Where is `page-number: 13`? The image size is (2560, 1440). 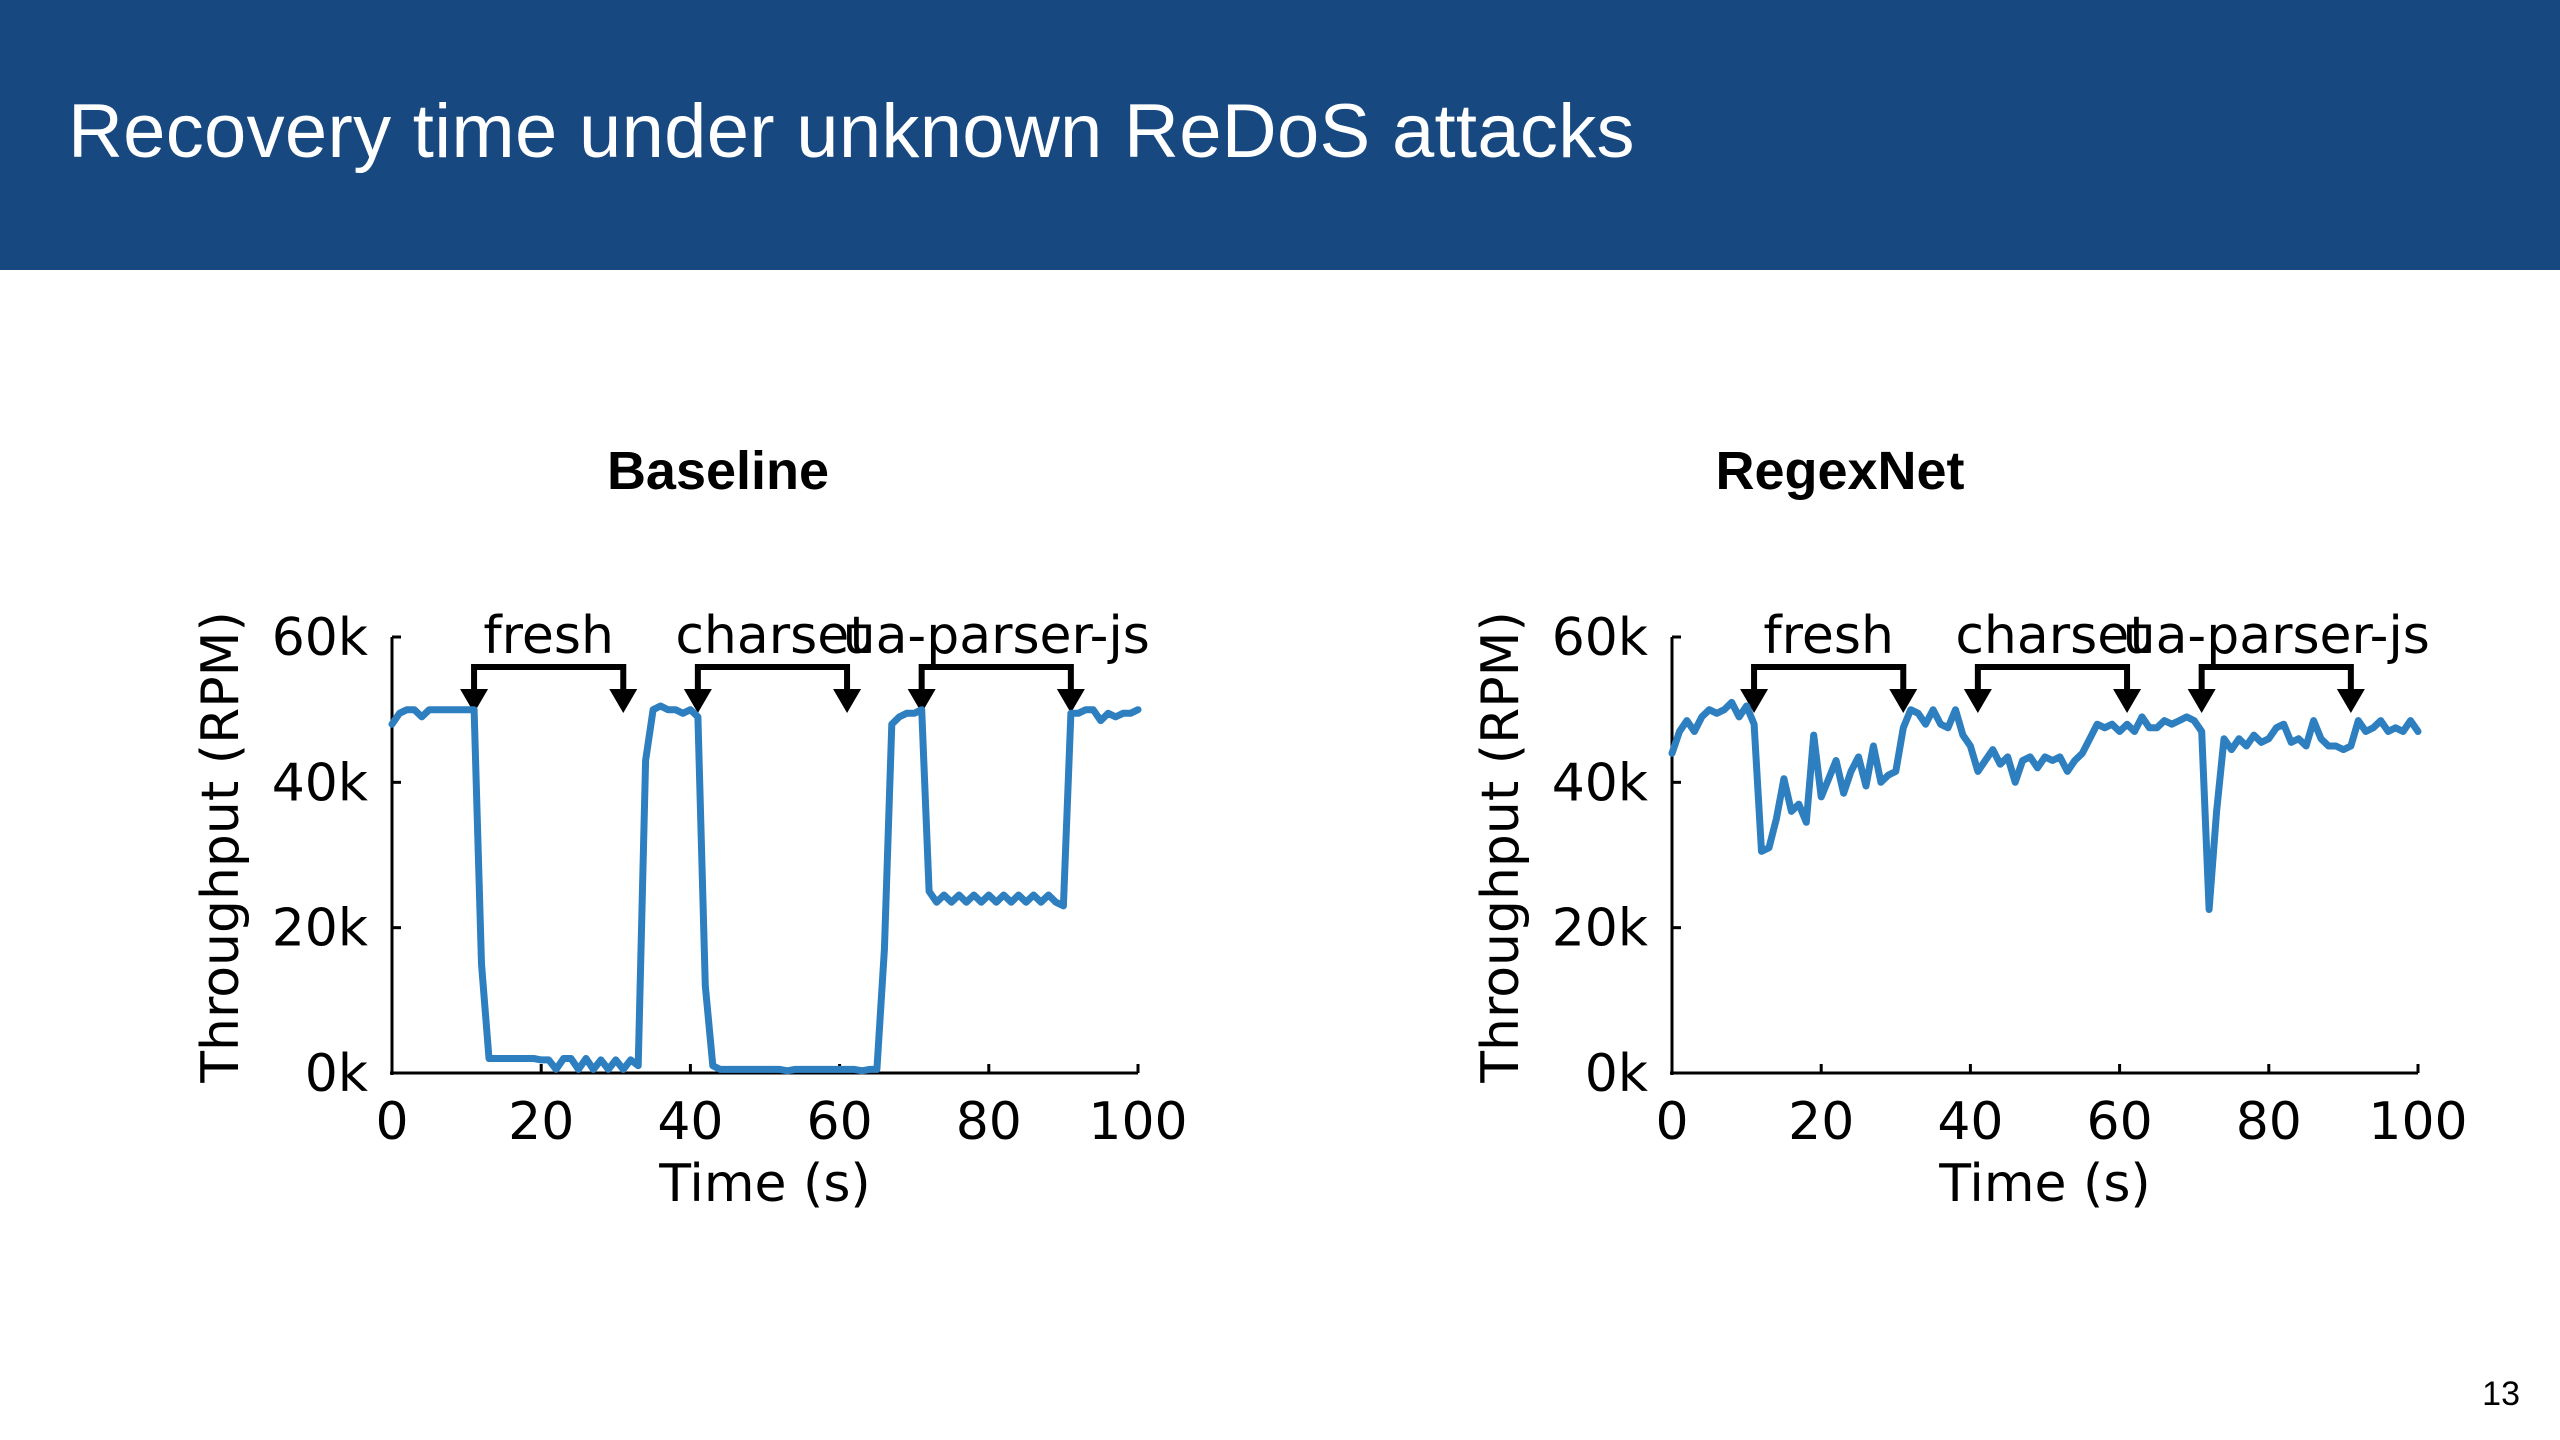
page-number: 13 is located at coordinates (2501, 1394).